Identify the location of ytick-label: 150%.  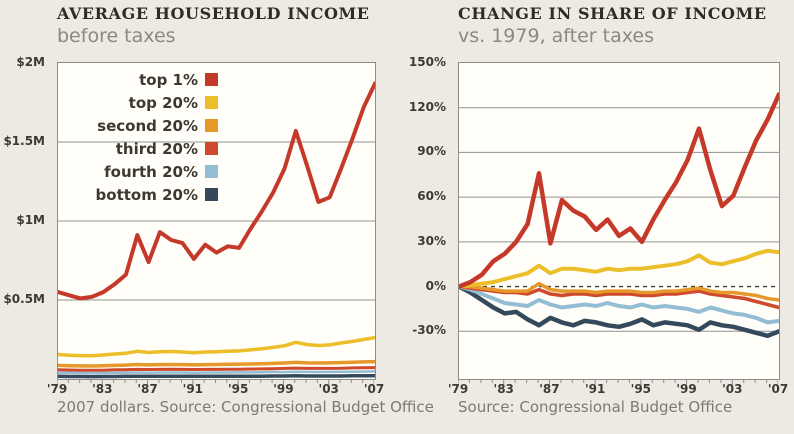
(427, 62).